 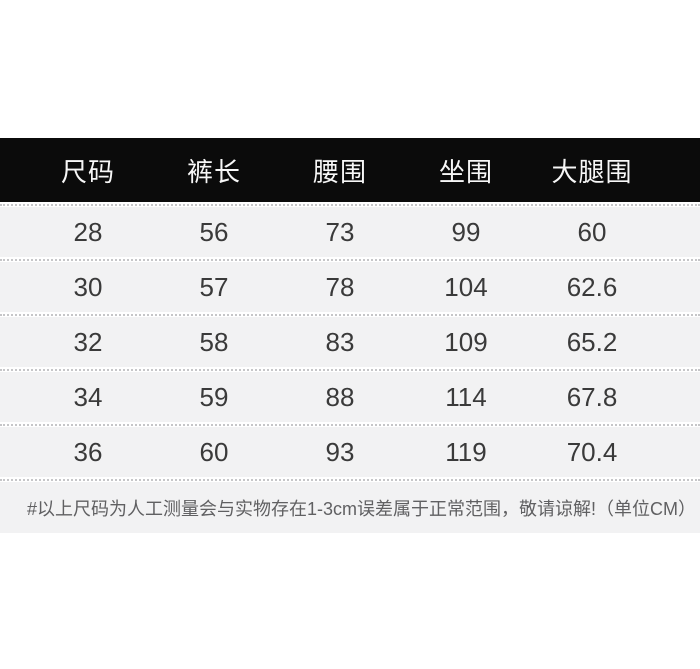 What do you see at coordinates (466, 341) in the screenshot?
I see `cell-hip: 109` at bounding box center [466, 341].